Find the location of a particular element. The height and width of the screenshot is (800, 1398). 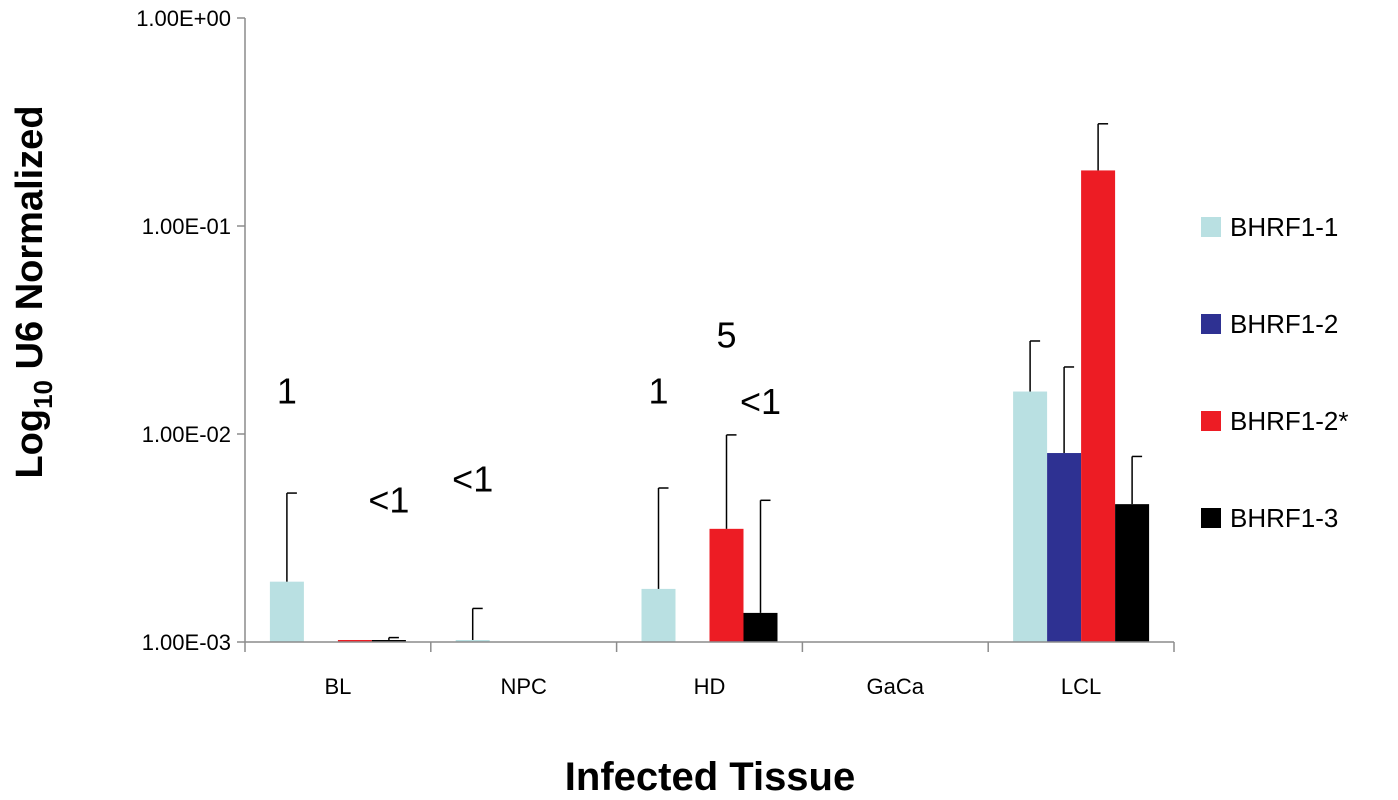

y-tick-label: 1.00E-03 is located at coordinates (186, 642).